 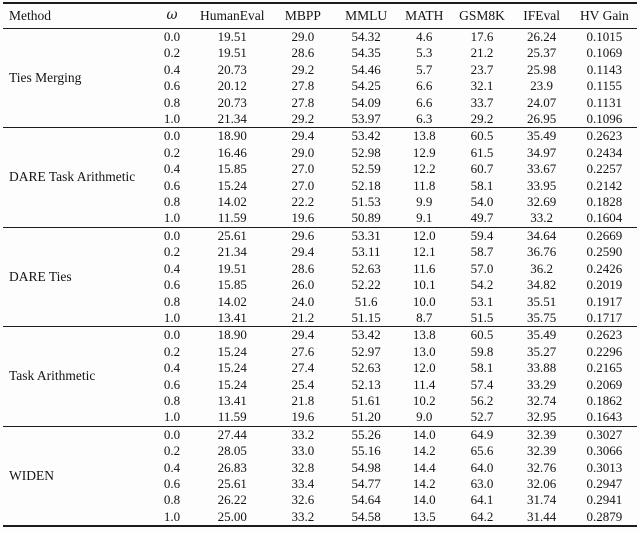 What do you see at coordinates (232, 467) in the screenshot?
I see `metric-value: 26.83` at bounding box center [232, 467].